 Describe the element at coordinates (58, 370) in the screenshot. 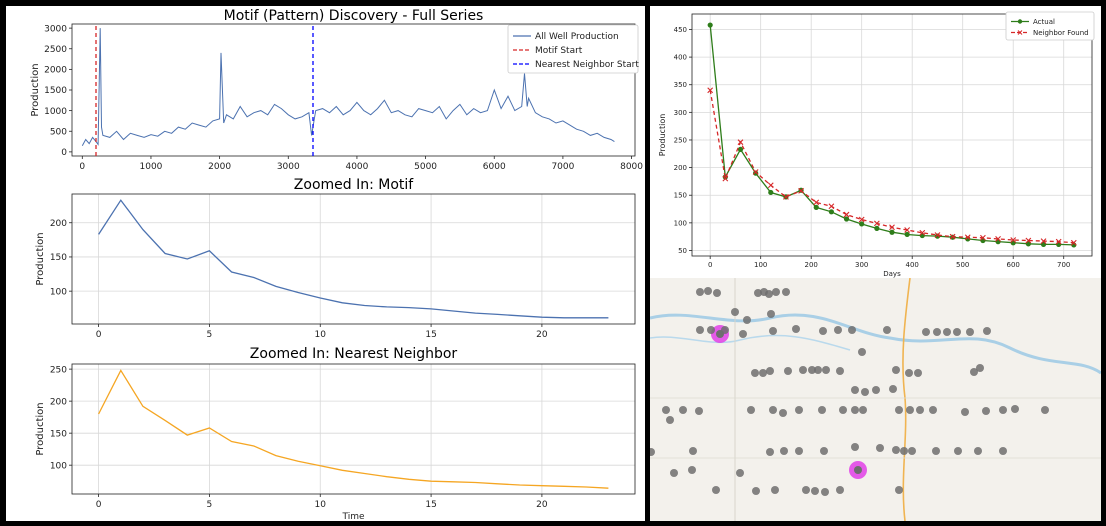

I see `y-tick-label: 250` at that location.